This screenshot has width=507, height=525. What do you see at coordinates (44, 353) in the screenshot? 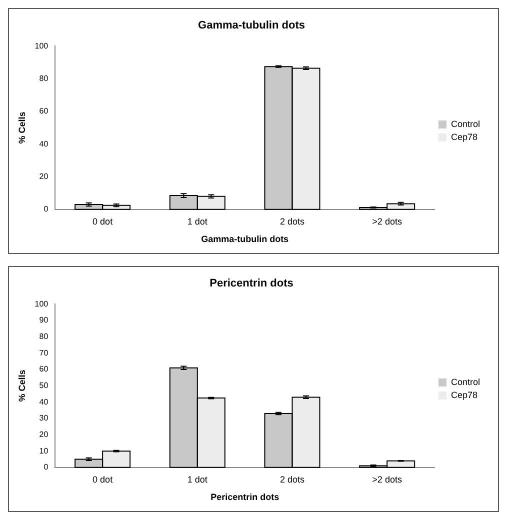
I see `y-tick-label: 70` at bounding box center [44, 353].